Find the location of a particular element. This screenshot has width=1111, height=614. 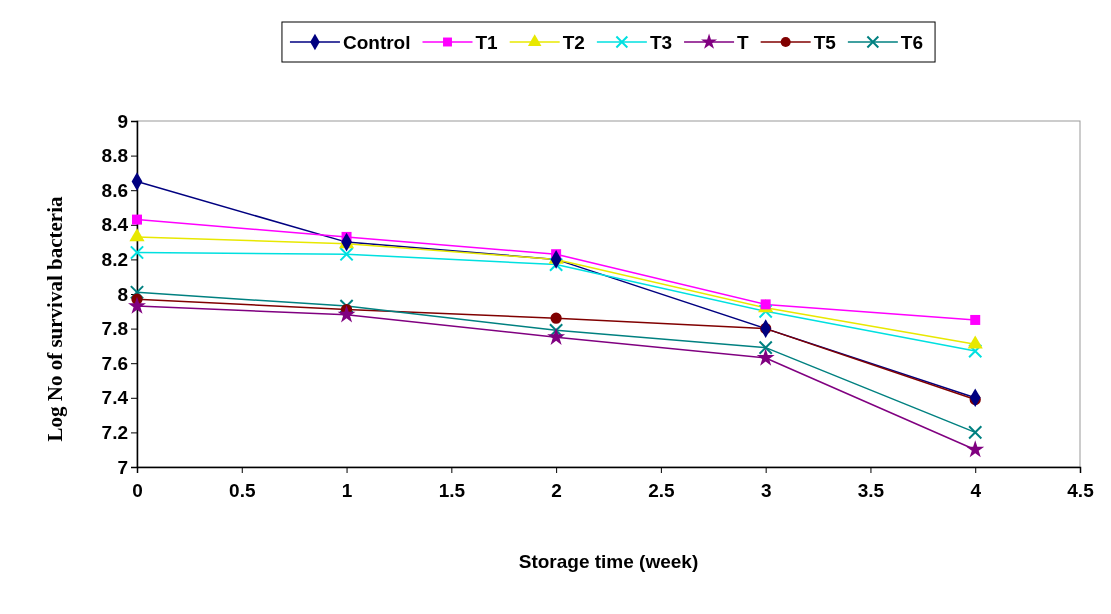

legend-label: T5 is located at coordinates (825, 42).